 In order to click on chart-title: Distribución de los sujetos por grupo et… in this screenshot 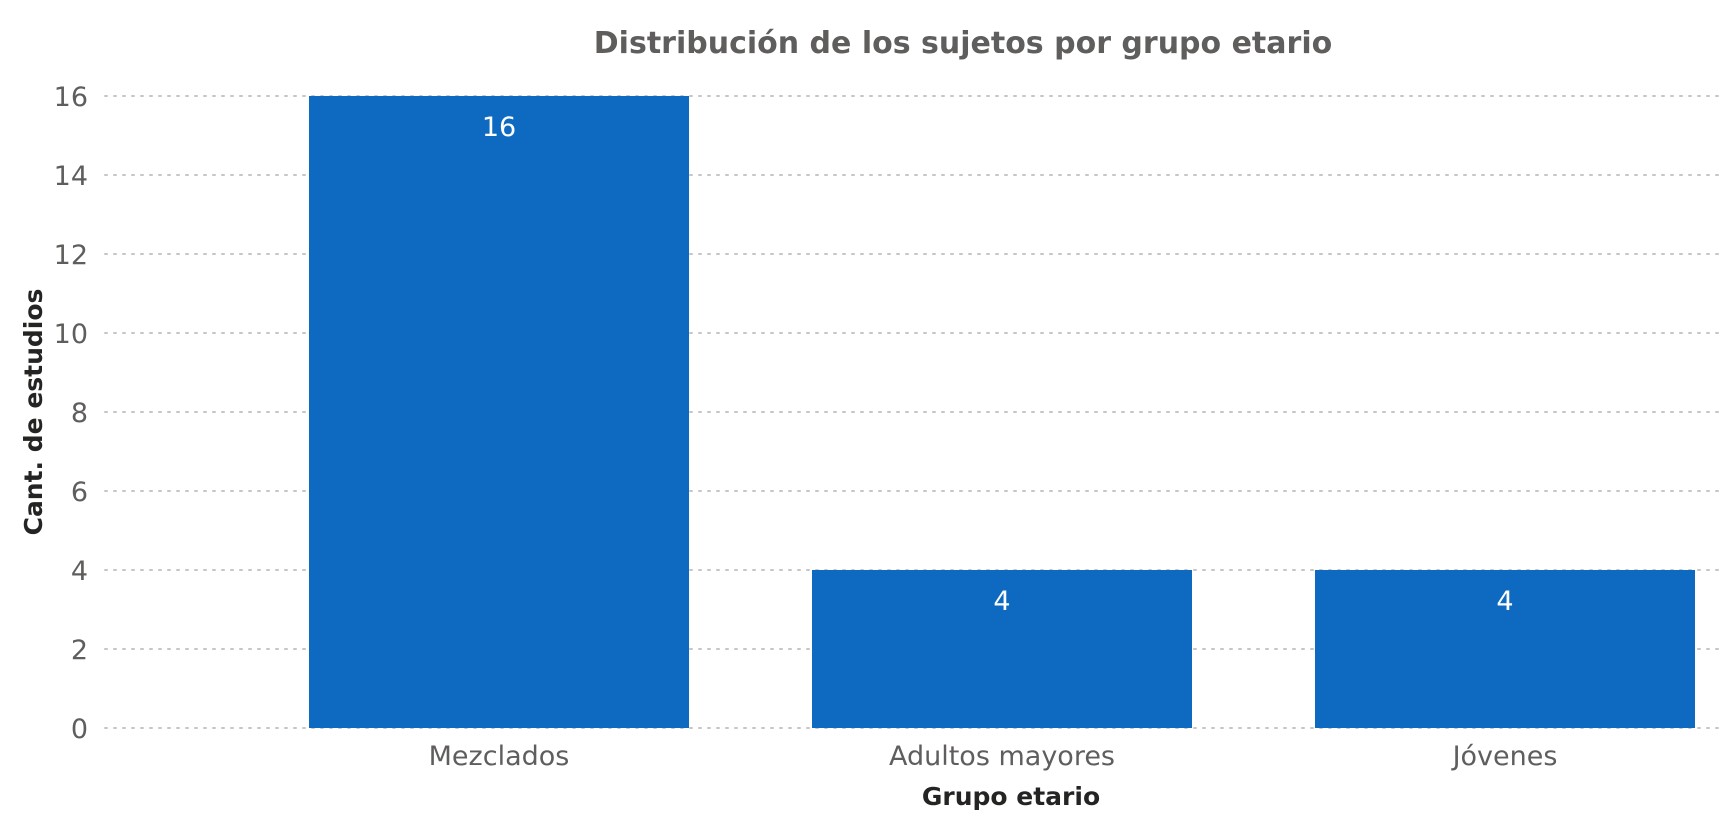, I will do `click(963, 43)`.